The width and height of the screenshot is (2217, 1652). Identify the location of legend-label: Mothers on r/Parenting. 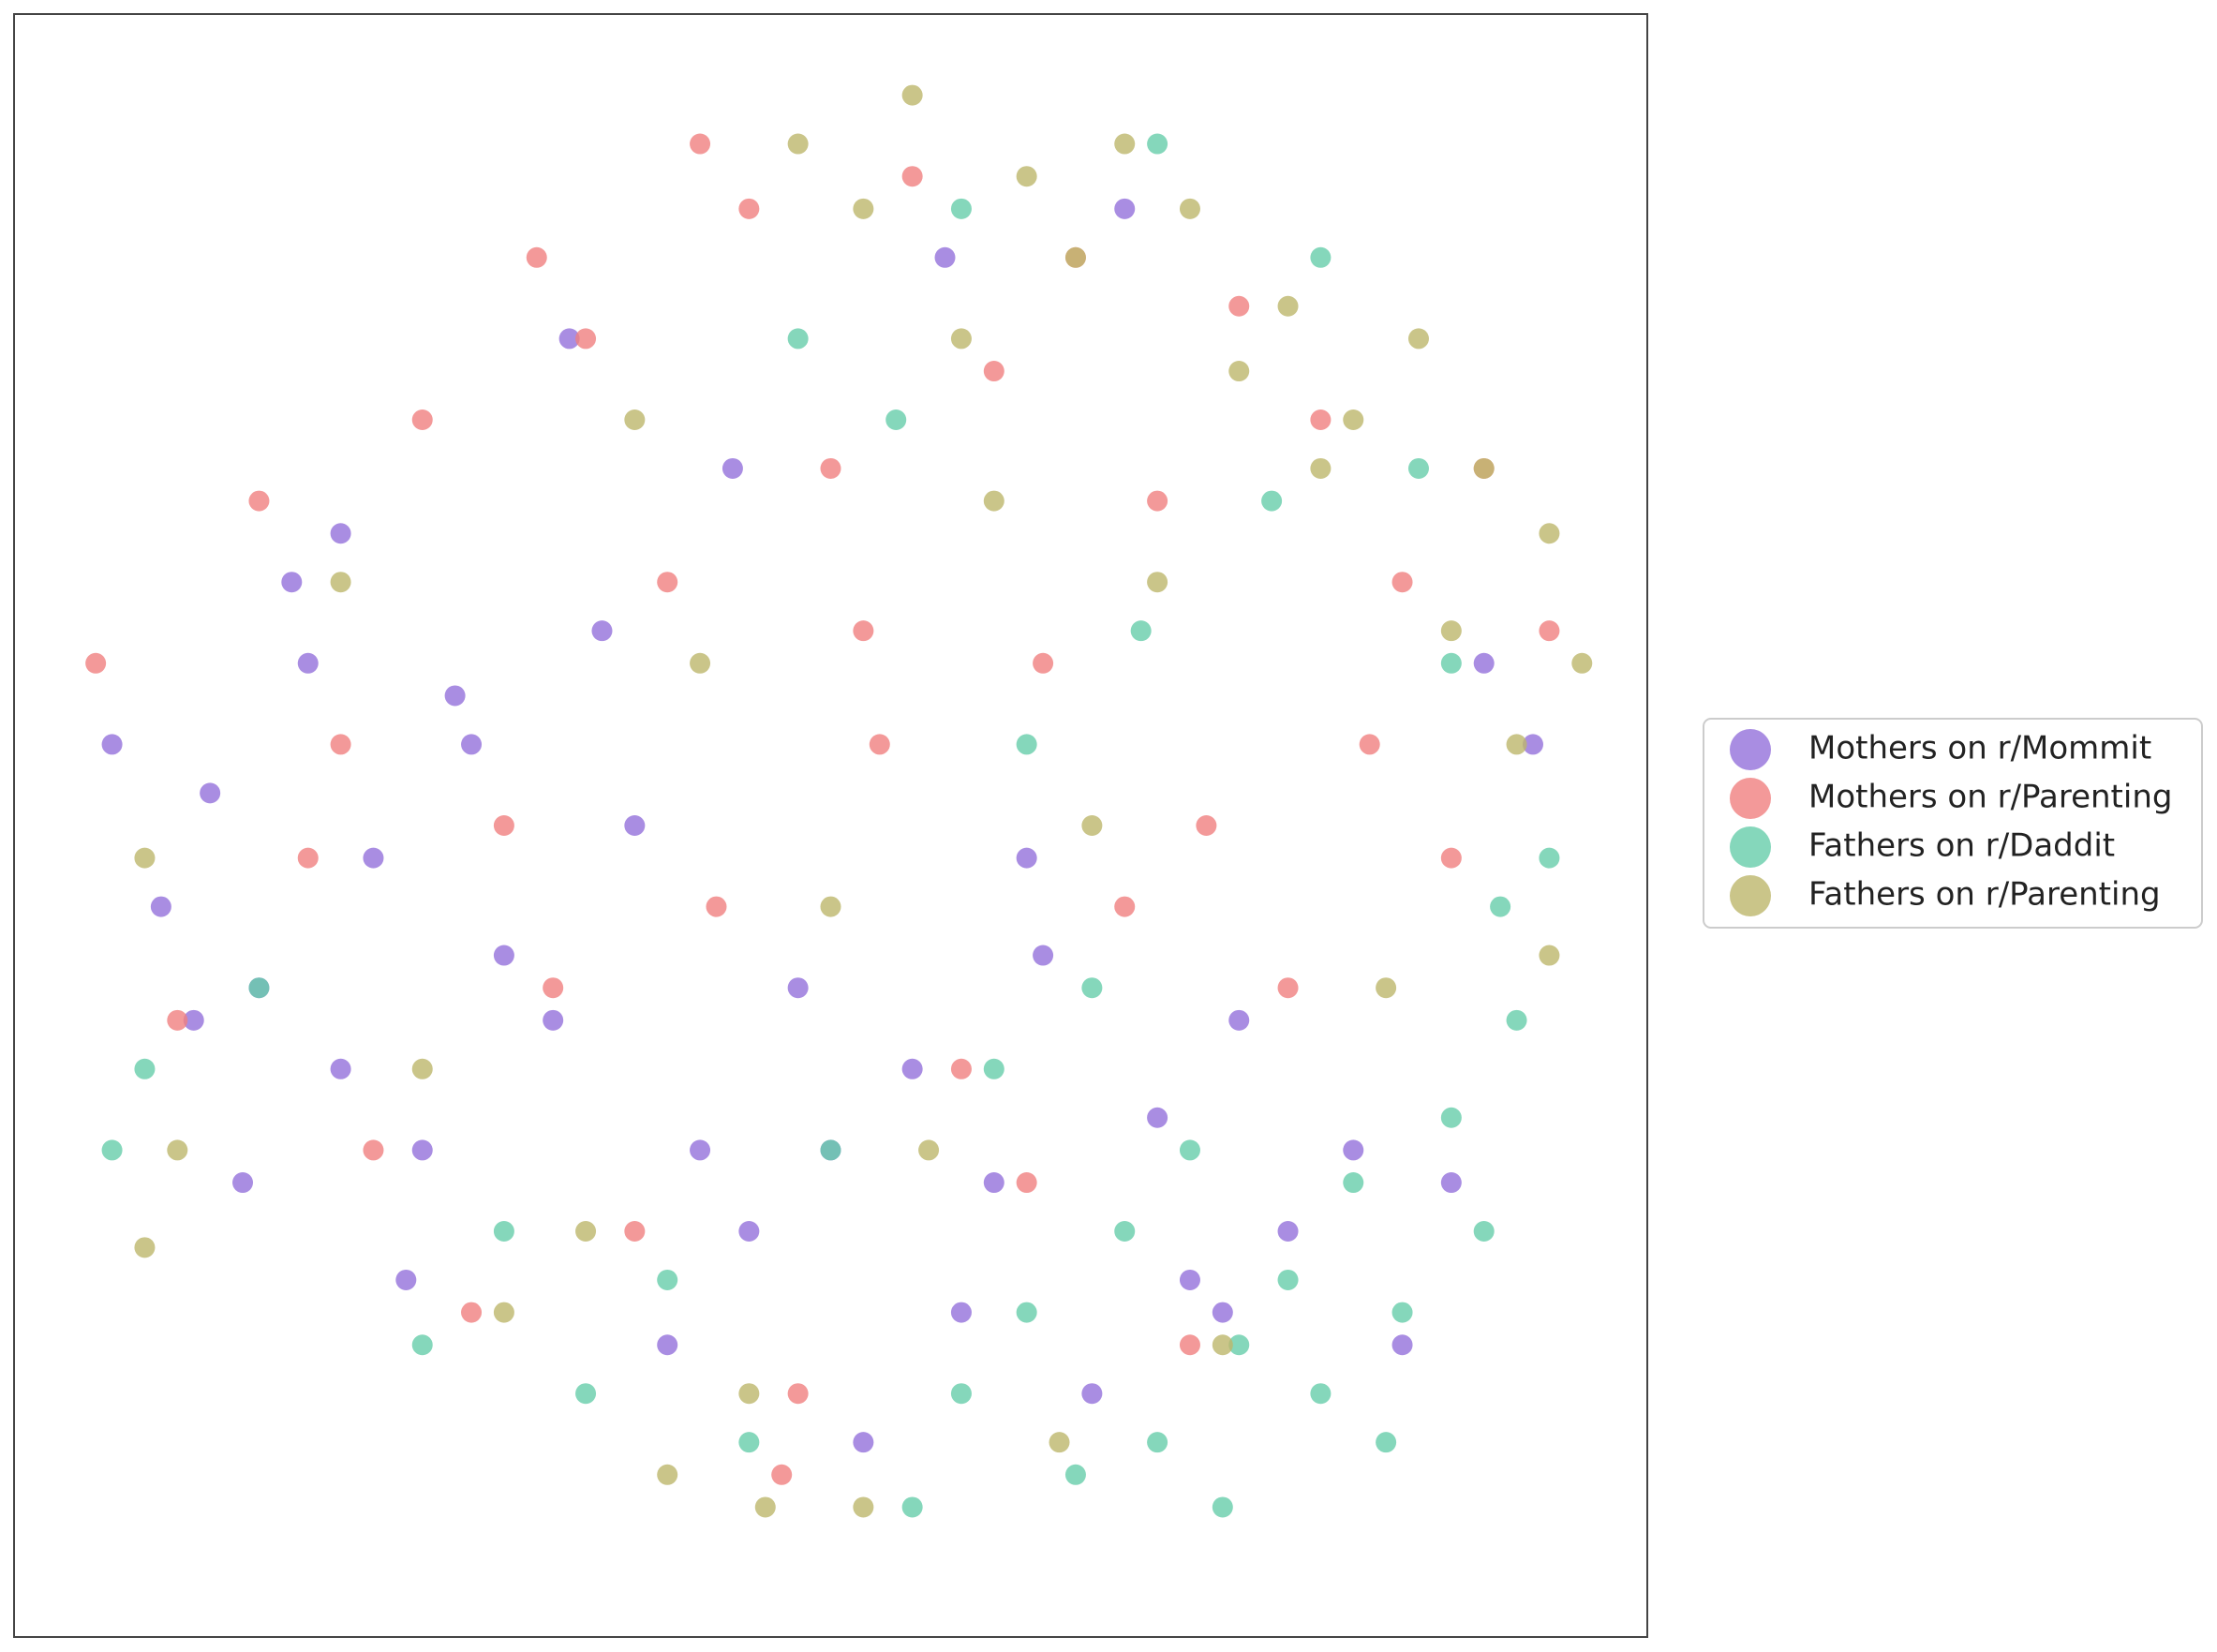
(1990, 797).